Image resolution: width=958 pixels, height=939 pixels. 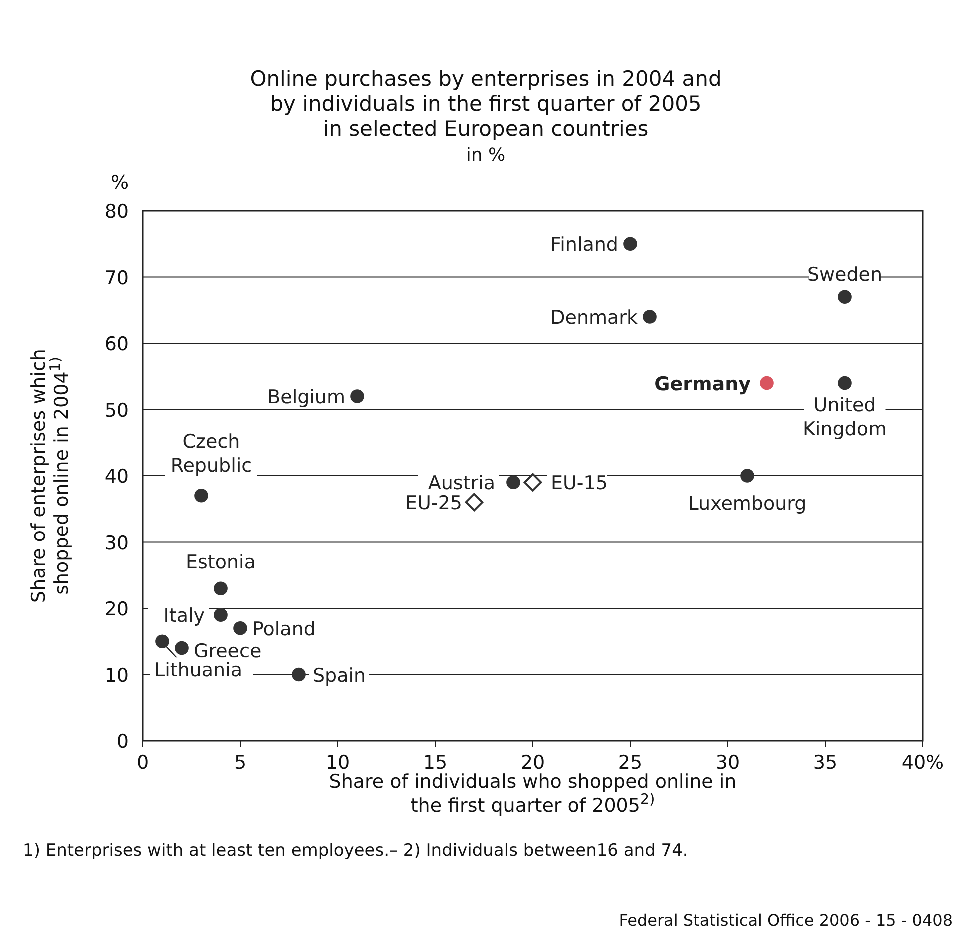 I want to click on annotation: Luxembourg, so click(x=747, y=504).